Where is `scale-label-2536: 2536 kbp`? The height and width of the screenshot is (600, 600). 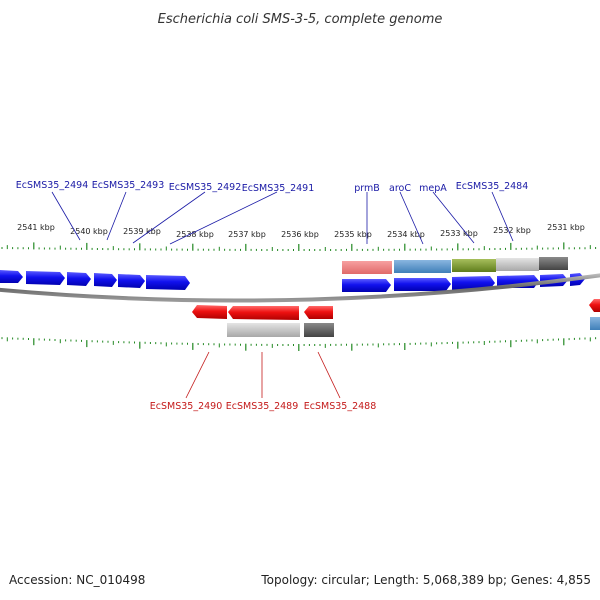 scale-label-2536: 2536 kbp is located at coordinates (300, 234).